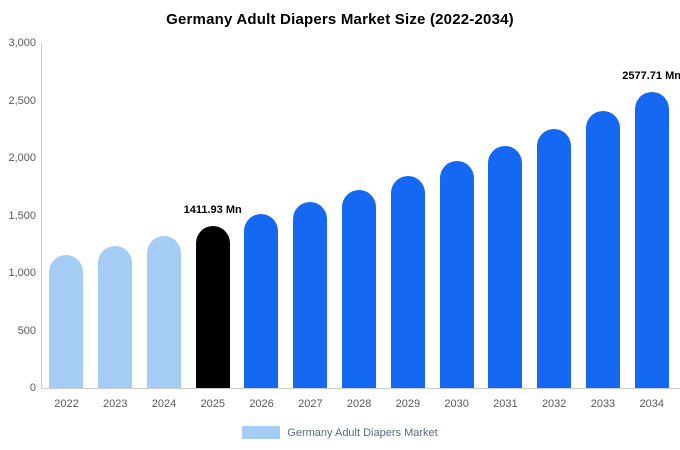  Describe the element at coordinates (651, 404) in the screenshot. I see `x-axis-label: 2034` at that location.